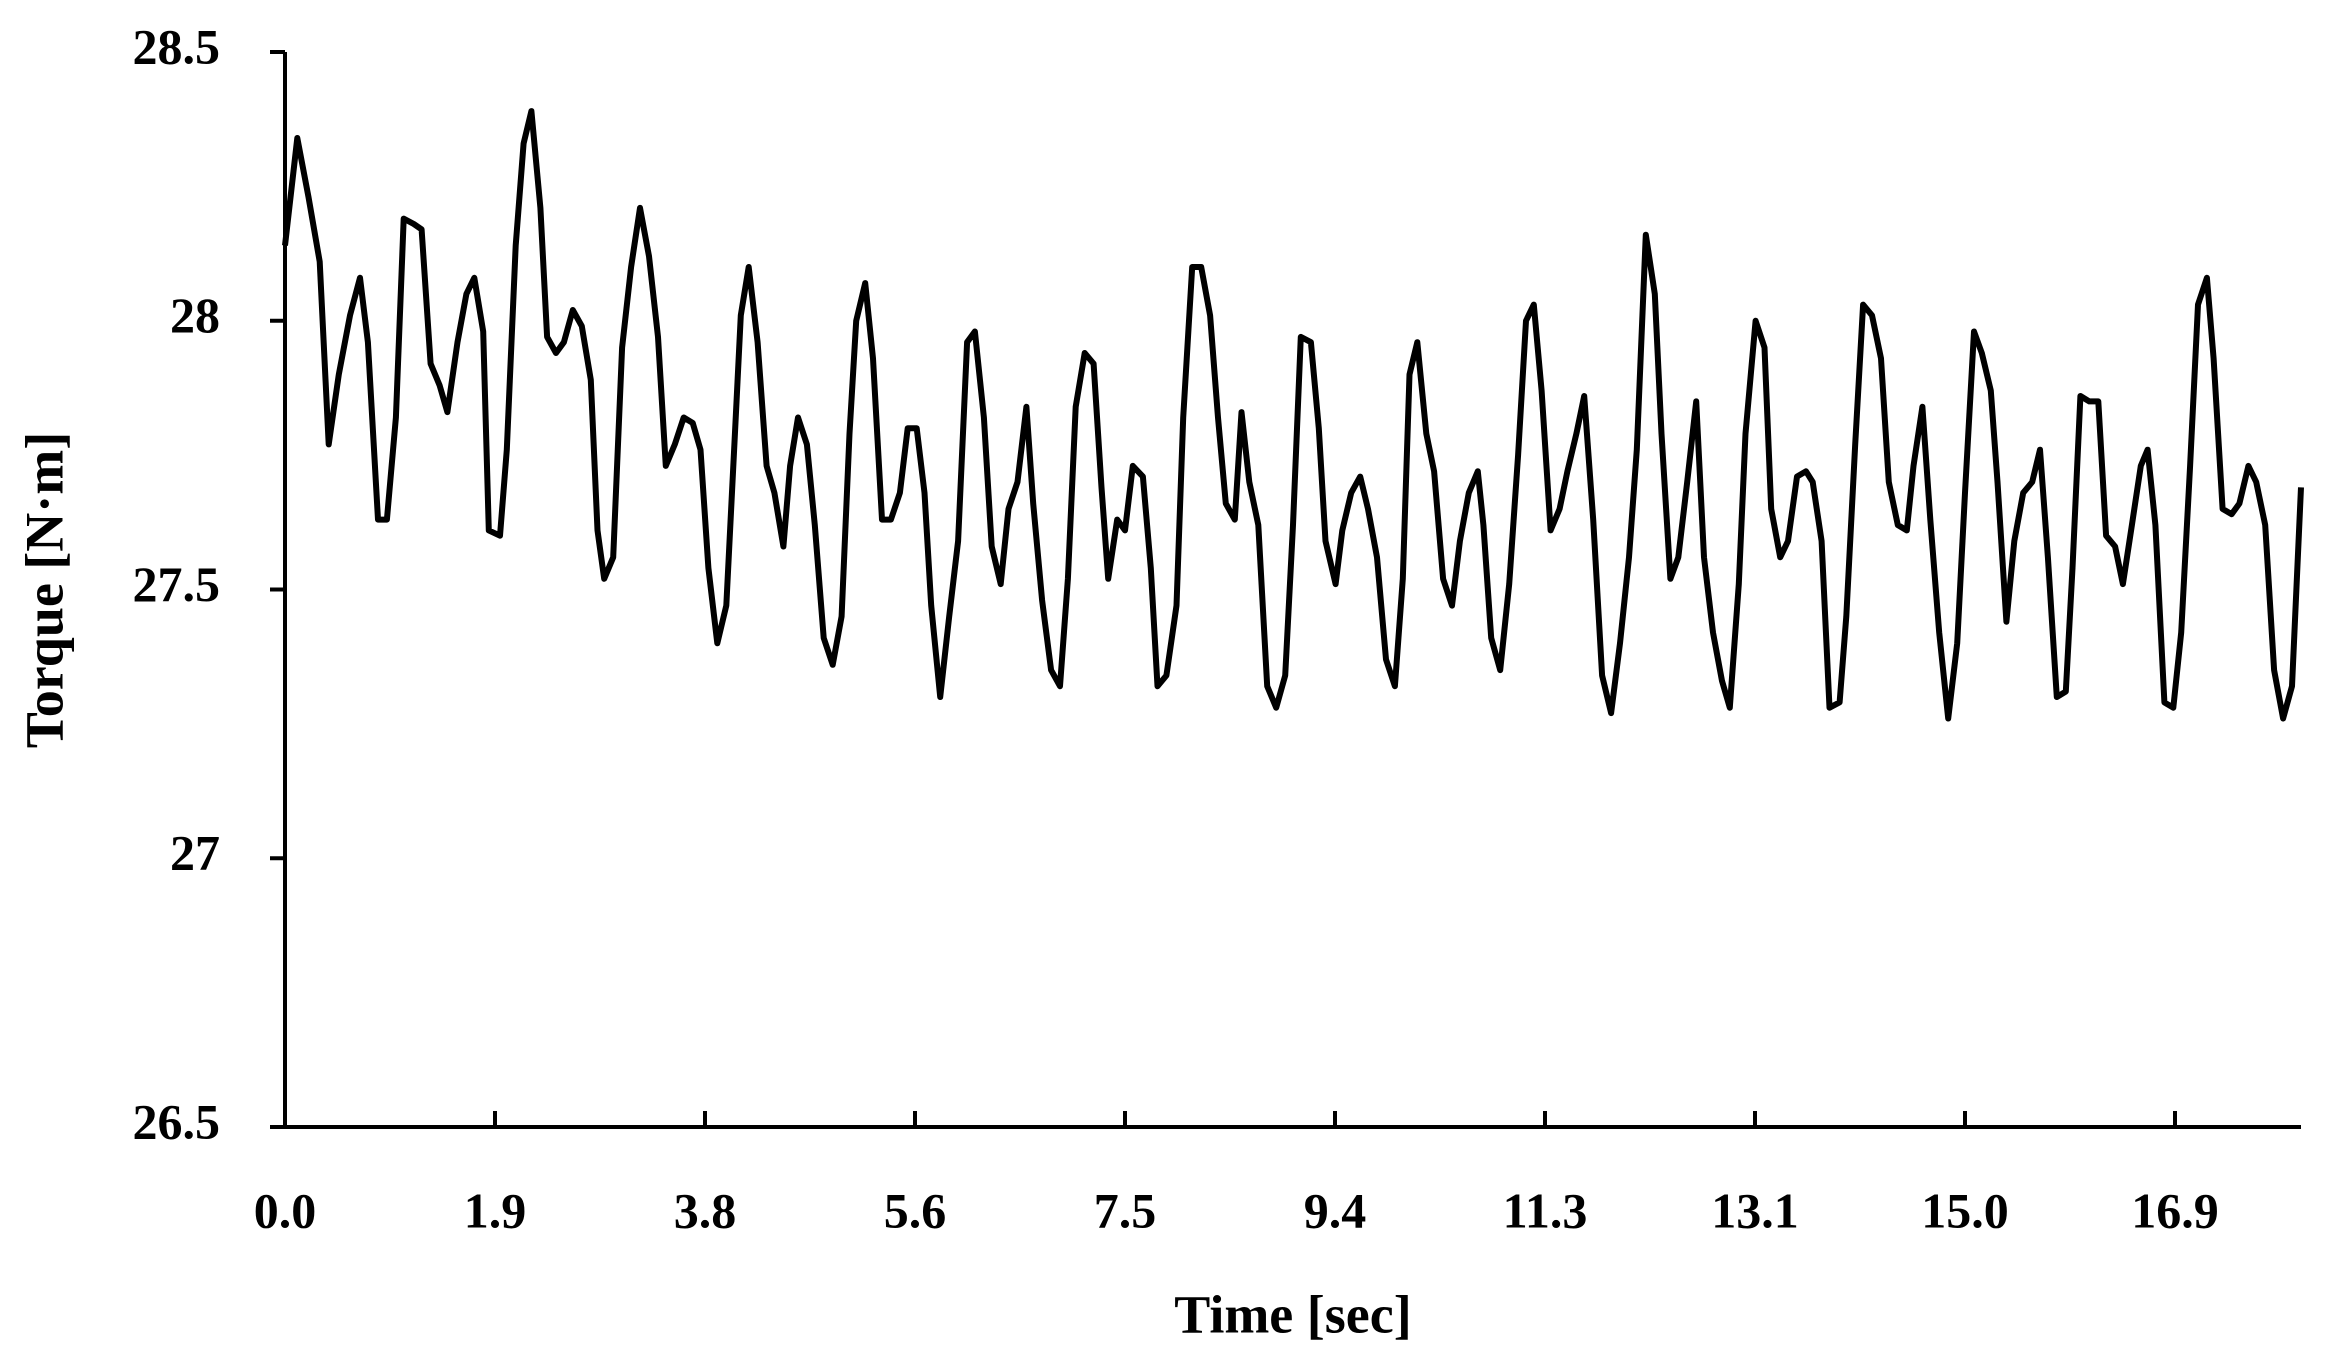 This screenshot has width=2328, height=1357. I want to click on x-tick-label: 0.0, so click(285, 1210).